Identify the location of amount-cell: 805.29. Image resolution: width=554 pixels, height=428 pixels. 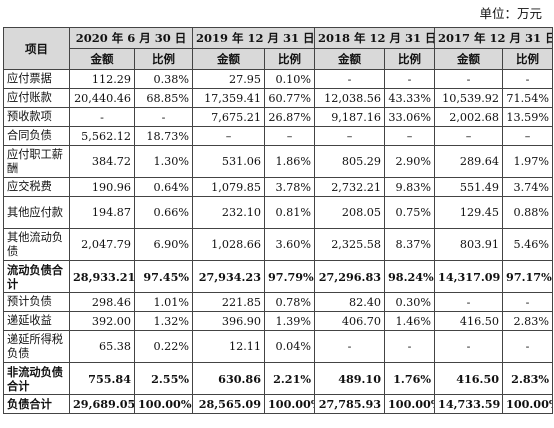
(350, 161).